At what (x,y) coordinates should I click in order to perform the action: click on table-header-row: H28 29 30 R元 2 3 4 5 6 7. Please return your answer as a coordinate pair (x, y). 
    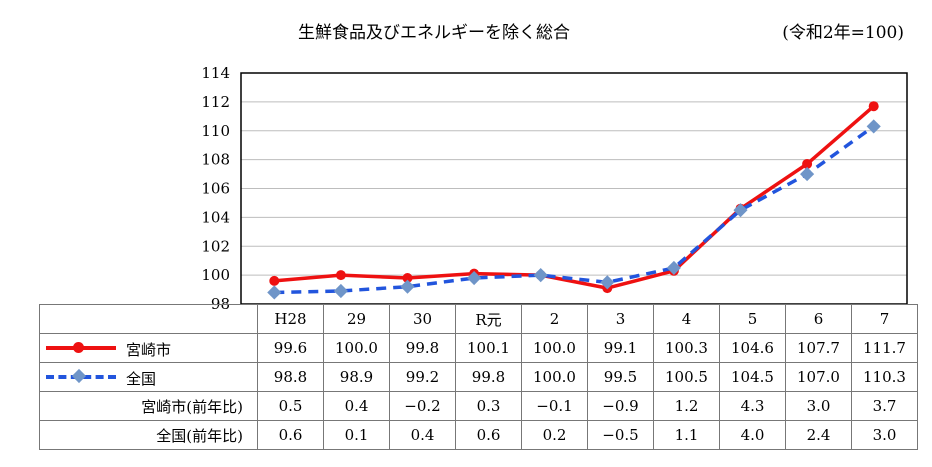
    Looking at the image, I should click on (478, 319).